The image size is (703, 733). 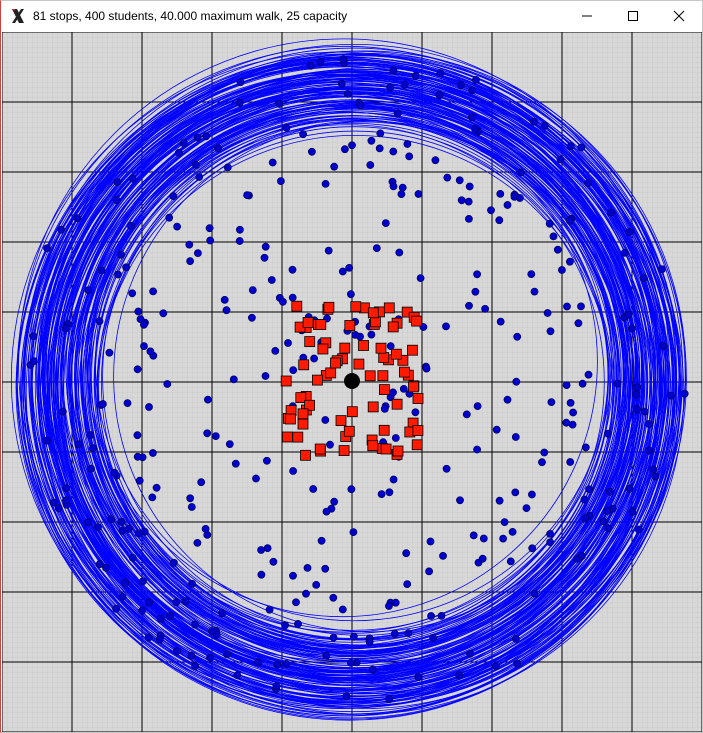 I want to click on stops-layer, so click(x=352, y=380).